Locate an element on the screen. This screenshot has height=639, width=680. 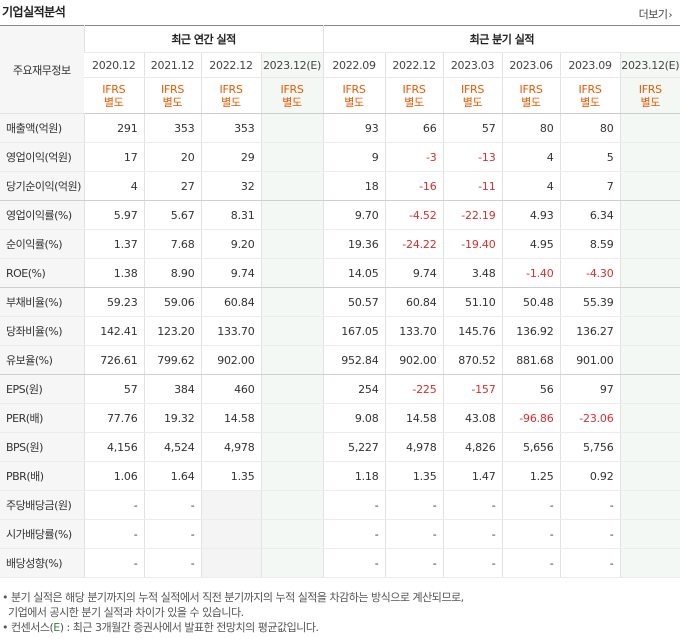
footnote-1-cont: 기업에서 공시한 분기 실적과 차이가 있을 수 있습니다. is located at coordinates (126, 612).